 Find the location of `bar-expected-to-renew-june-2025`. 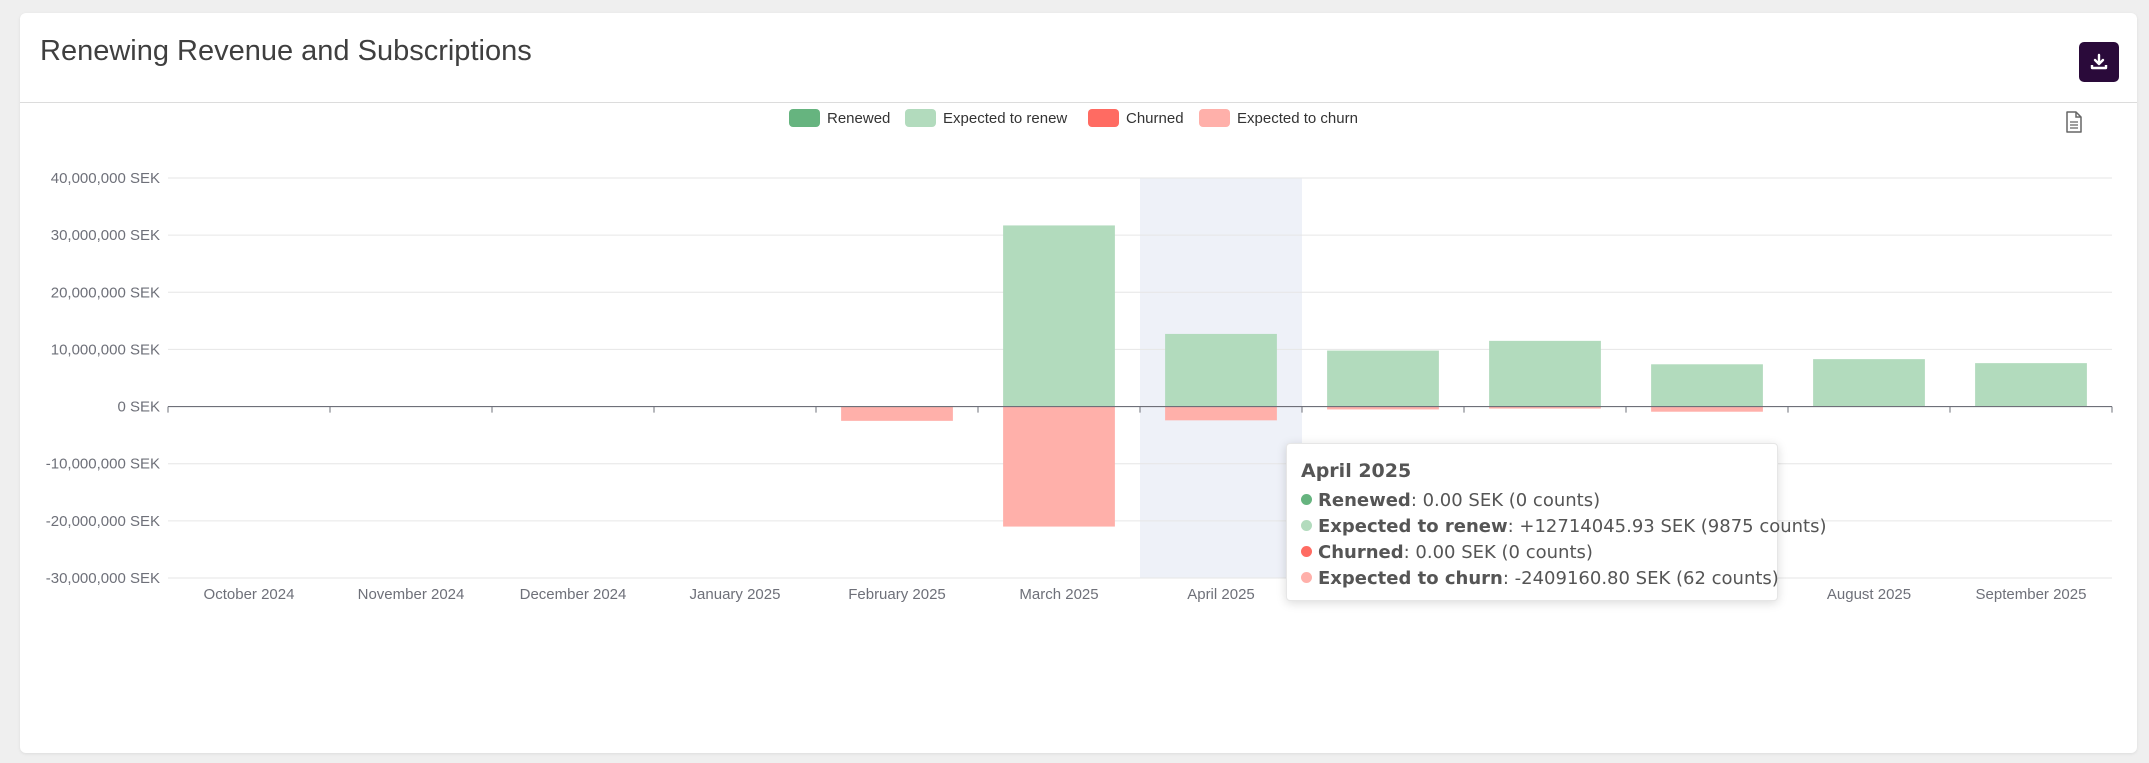

bar-expected-to-renew-june-2025 is located at coordinates (1545, 373).